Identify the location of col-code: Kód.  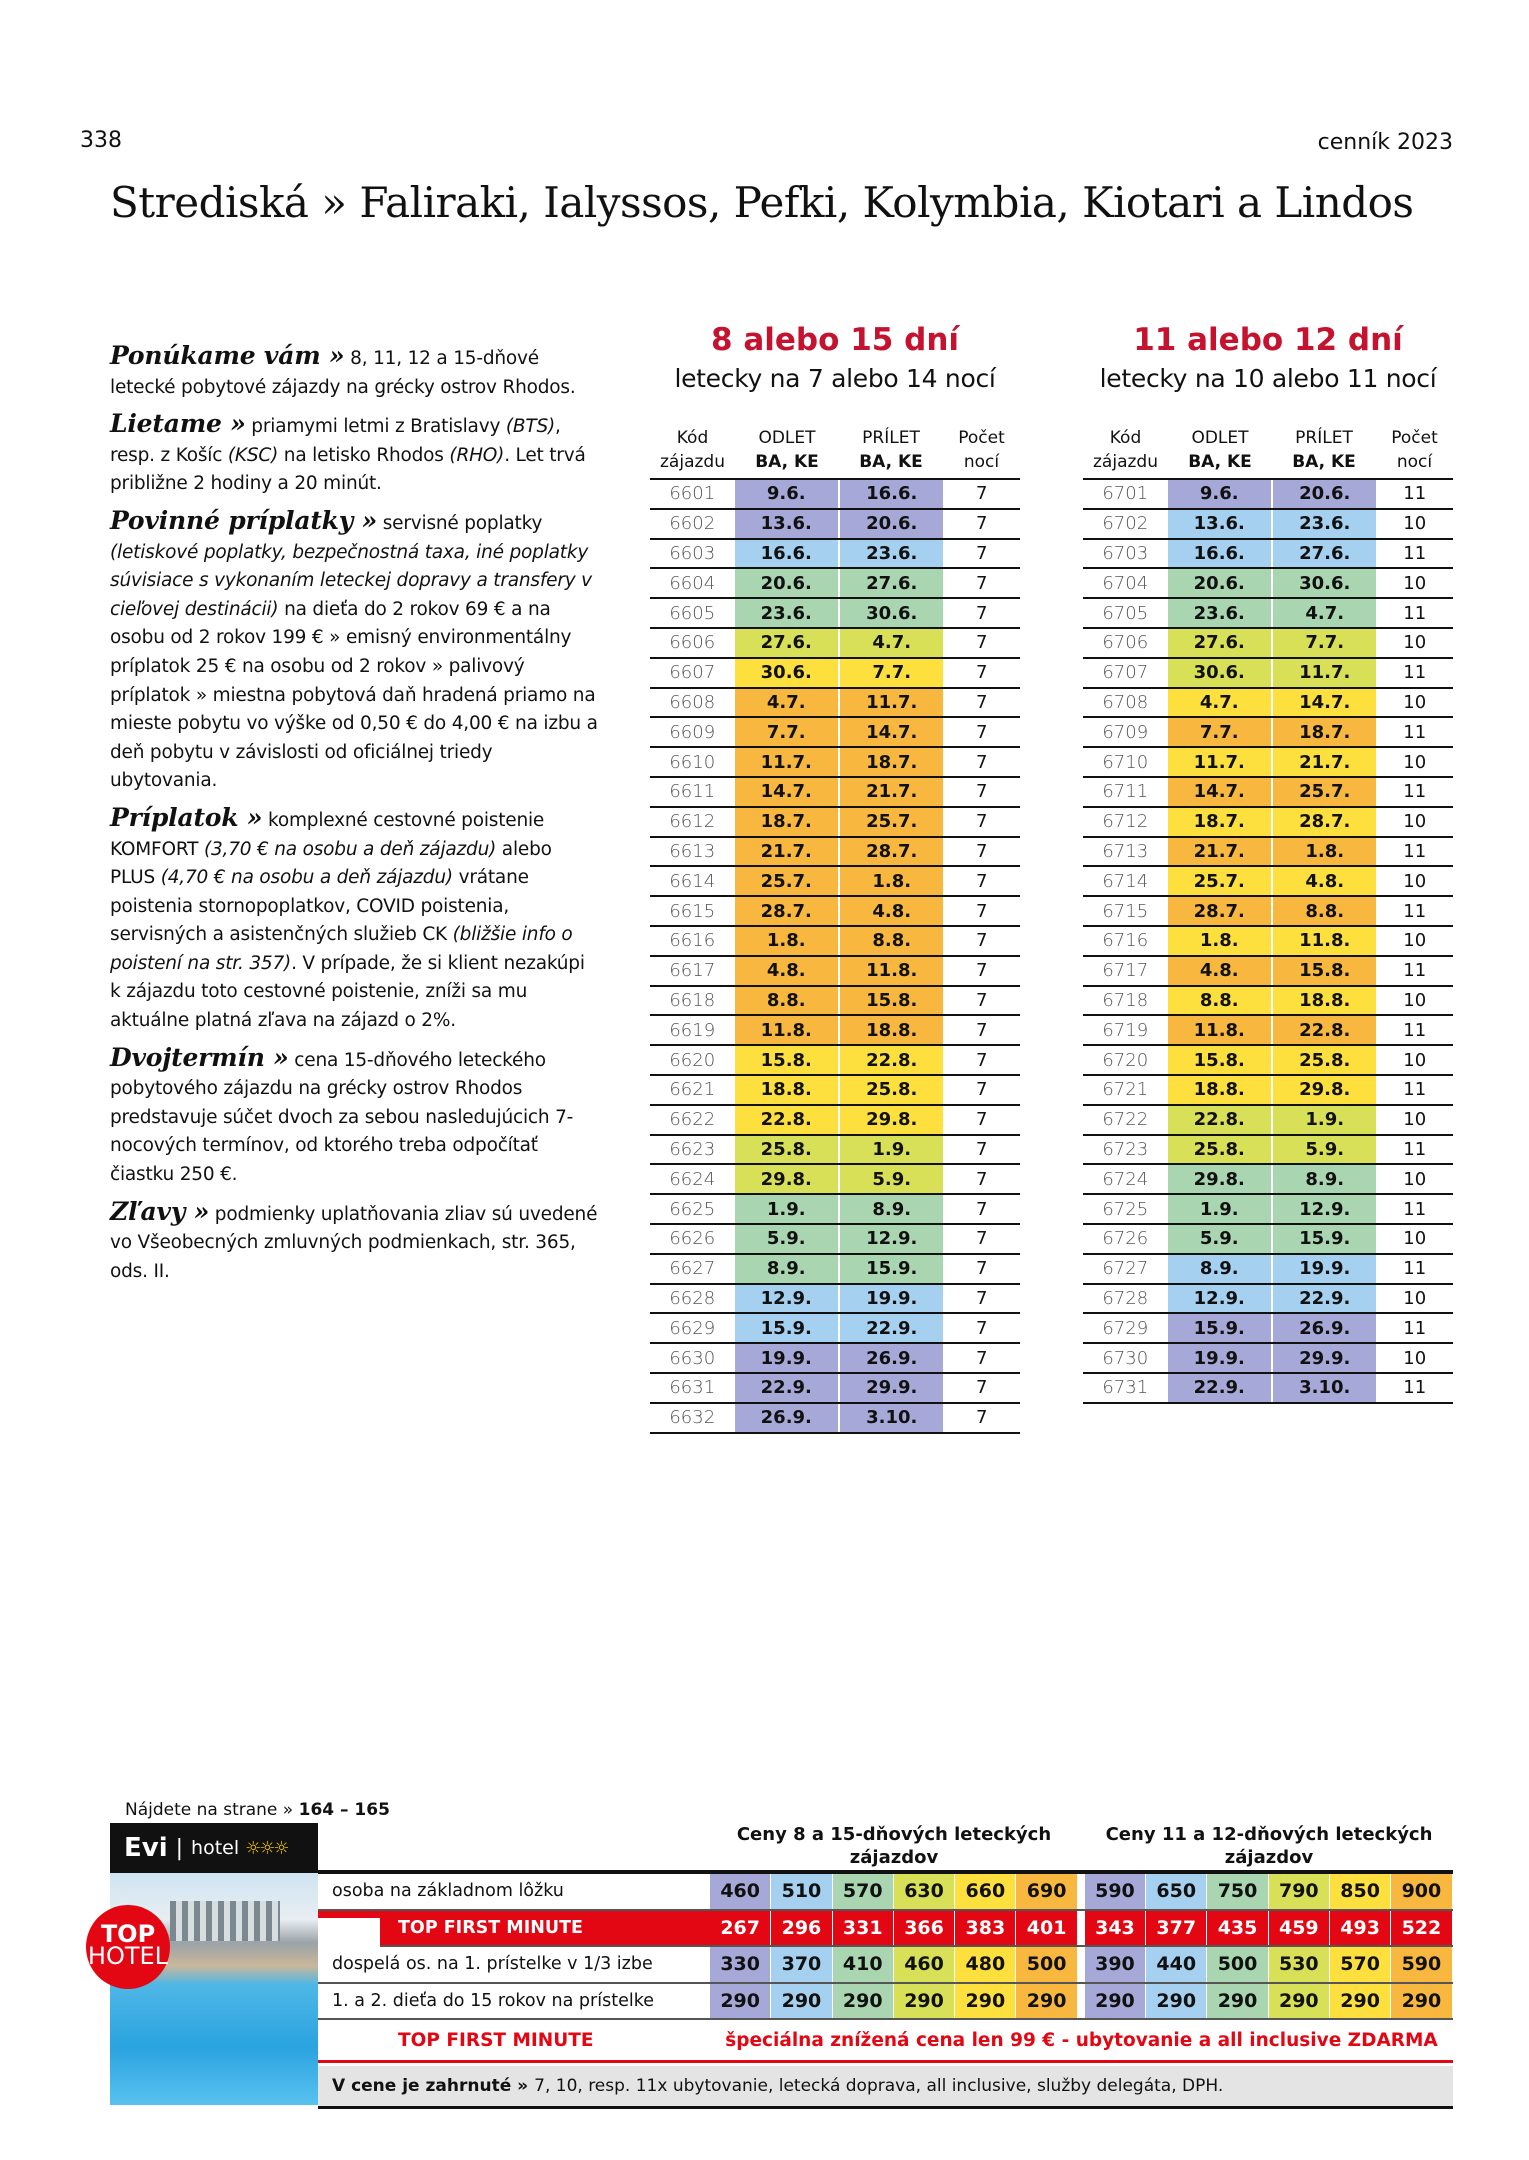
(1125, 438).